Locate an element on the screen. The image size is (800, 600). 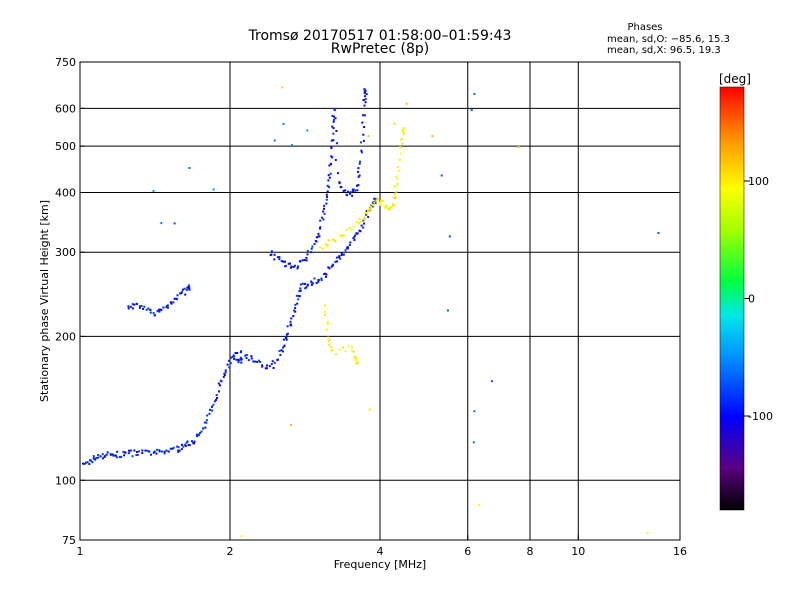
y-tick-label: 200 is located at coordinates (65, 336).